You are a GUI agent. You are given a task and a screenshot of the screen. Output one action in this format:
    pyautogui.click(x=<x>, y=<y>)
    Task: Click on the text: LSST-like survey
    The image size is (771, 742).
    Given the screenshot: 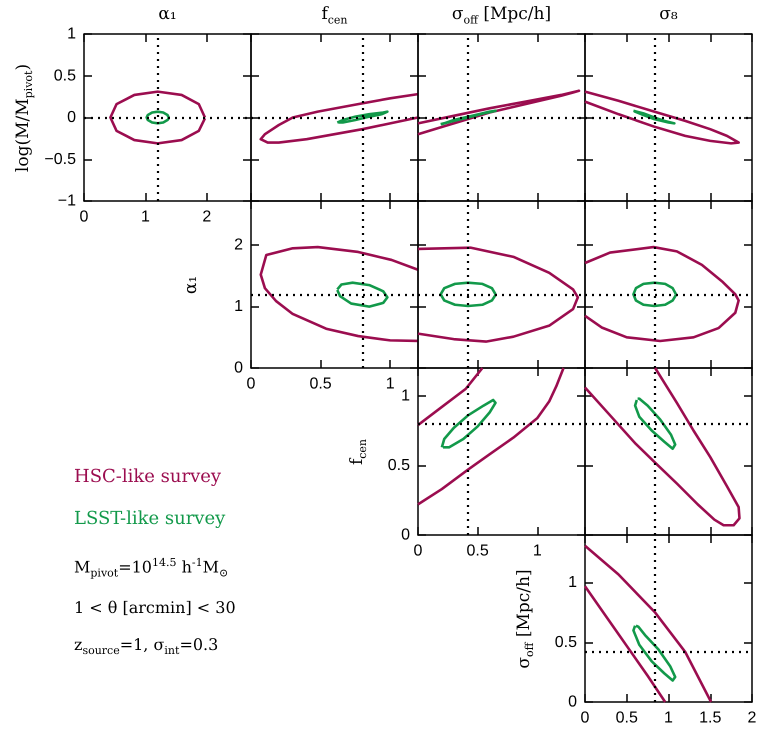 What is the action you would take?
    pyautogui.click(x=150, y=518)
    